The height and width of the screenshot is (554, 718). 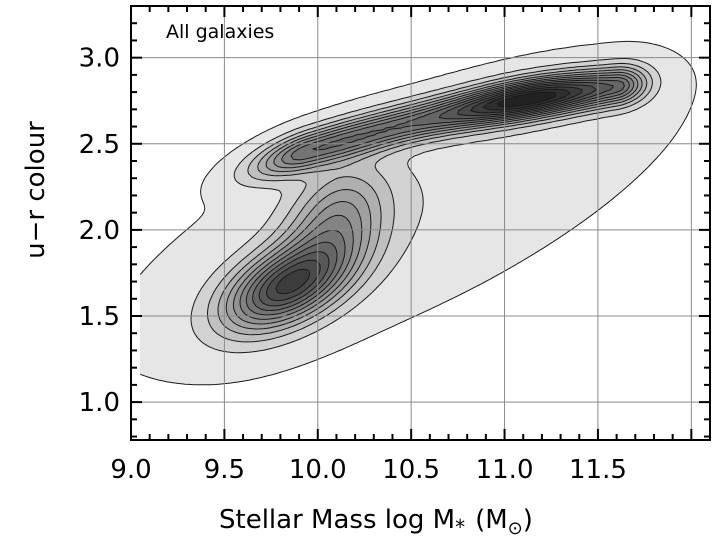 I want to click on y-tick-labels: 1.0 1.5 2.0 2.5 3.0, so click(x=99, y=231).